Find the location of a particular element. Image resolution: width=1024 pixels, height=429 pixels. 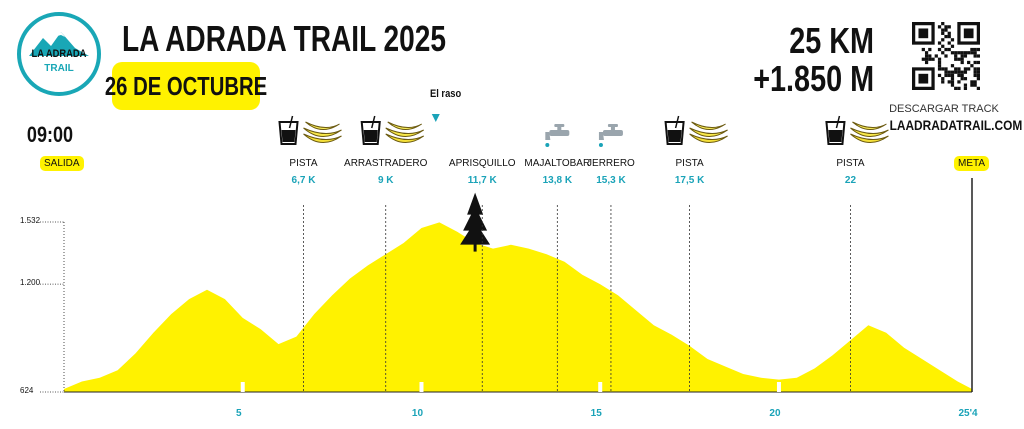

checkpoint-name: APRISQUILLO is located at coordinates (482, 163).